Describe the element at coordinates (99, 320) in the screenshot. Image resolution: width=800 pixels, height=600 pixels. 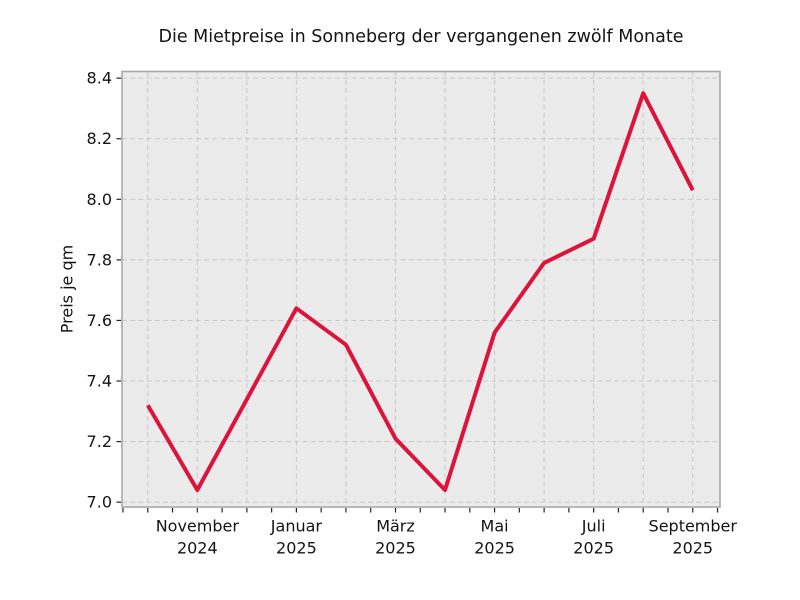
I see `y-tick-label: 7.6` at that location.